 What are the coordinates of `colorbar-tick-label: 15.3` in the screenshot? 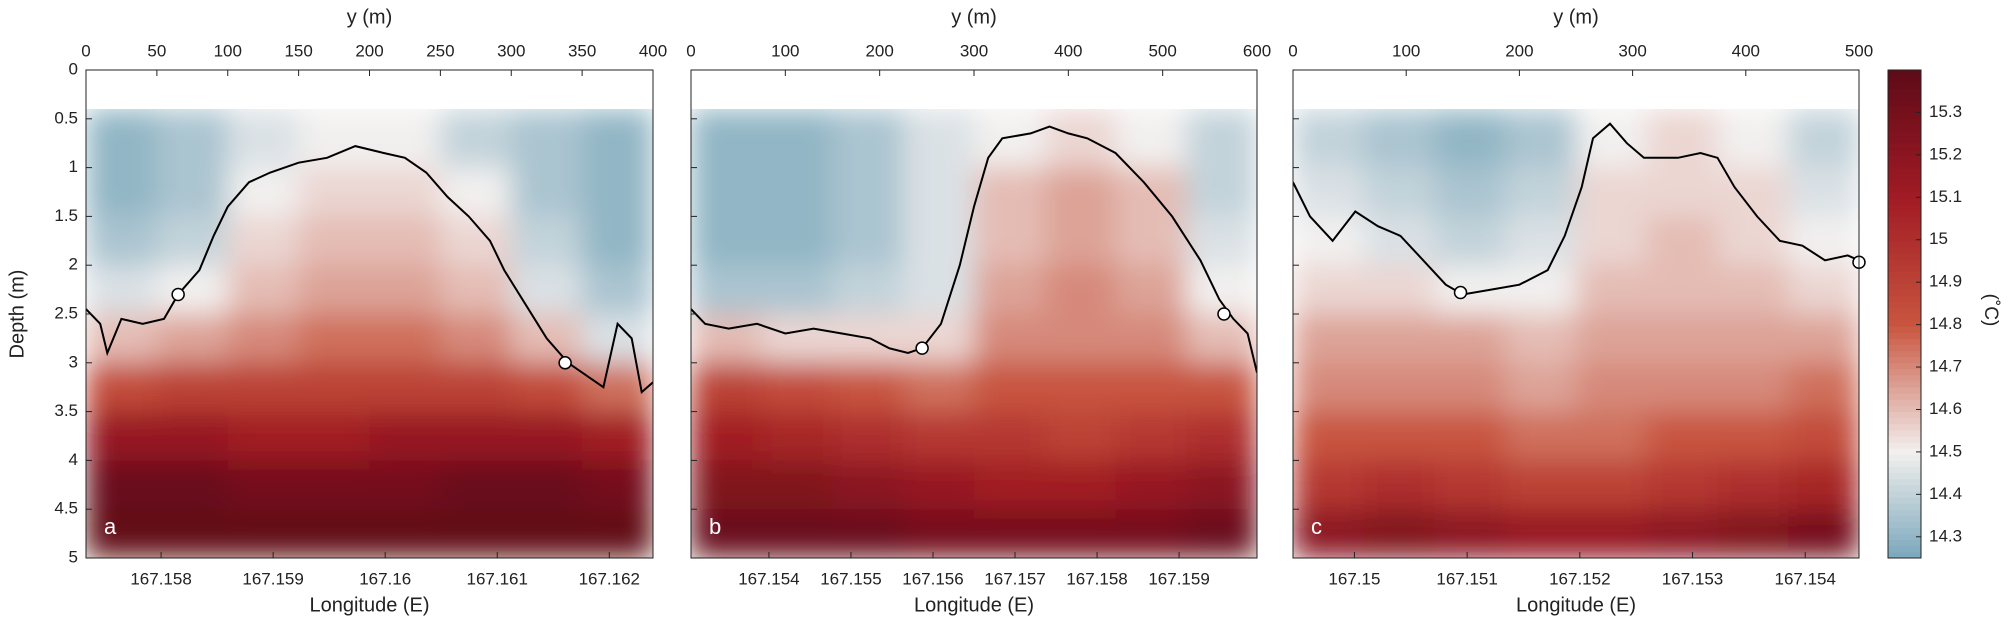 It's located at (1945, 111).